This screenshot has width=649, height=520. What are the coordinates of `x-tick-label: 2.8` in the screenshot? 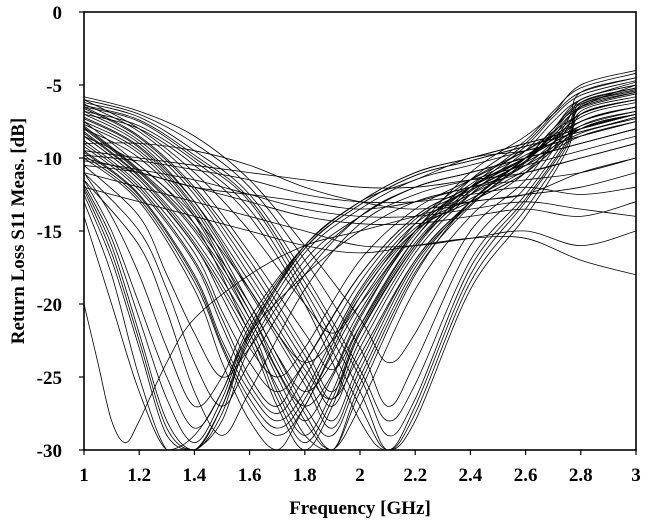 It's located at (581, 475).